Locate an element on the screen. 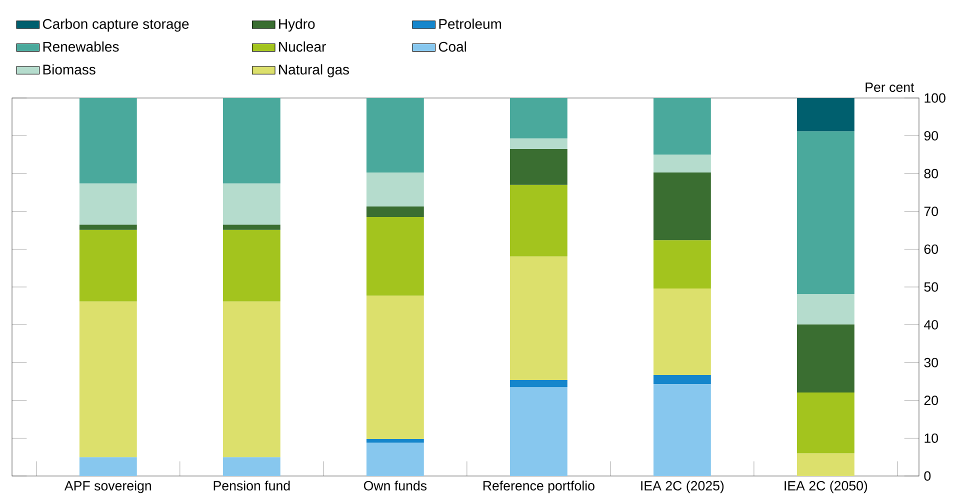 This screenshot has height=498, width=954. y-tick-label: 10 is located at coordinates (931, 439).